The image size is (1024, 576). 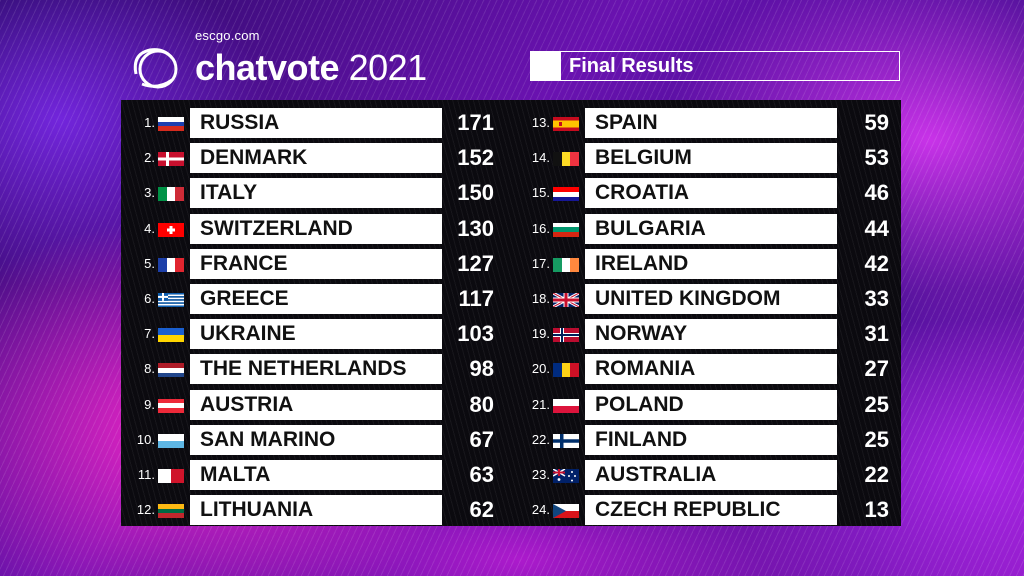 I want to click on final-results-label: Final Results, so click(x=631, y=65).